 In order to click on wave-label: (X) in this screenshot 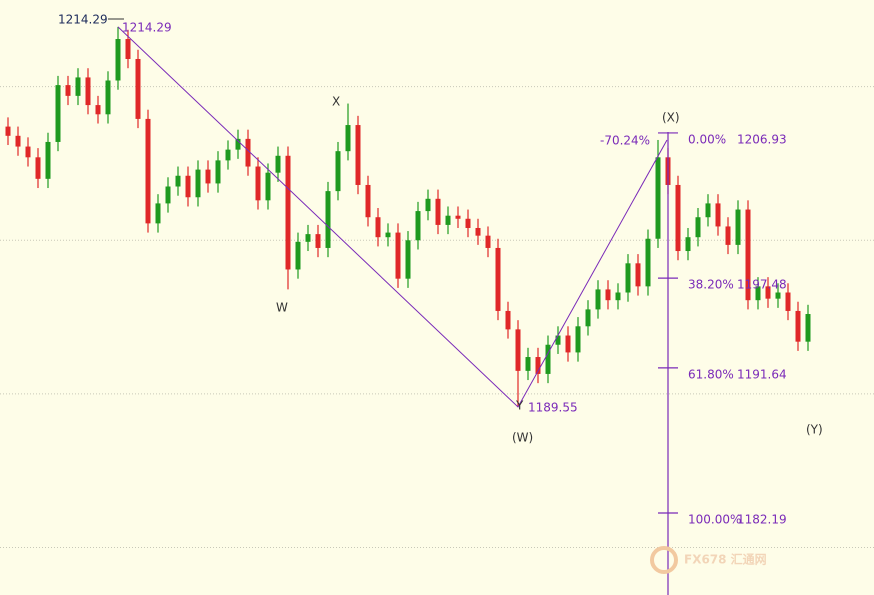, I will do `click(671, 118)`.